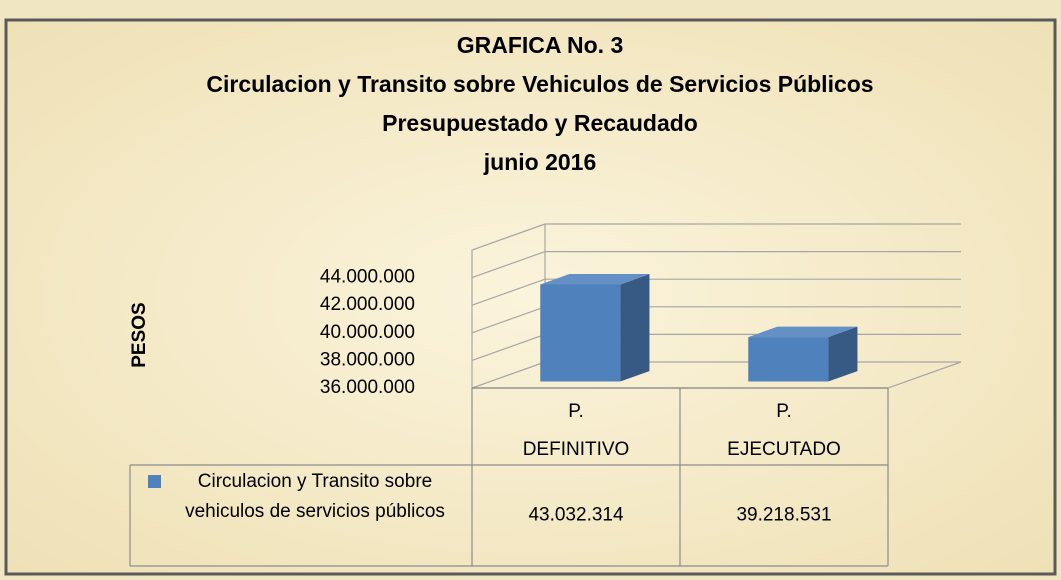  I want to click on chart-title: junio 2016, so click(539, 162).